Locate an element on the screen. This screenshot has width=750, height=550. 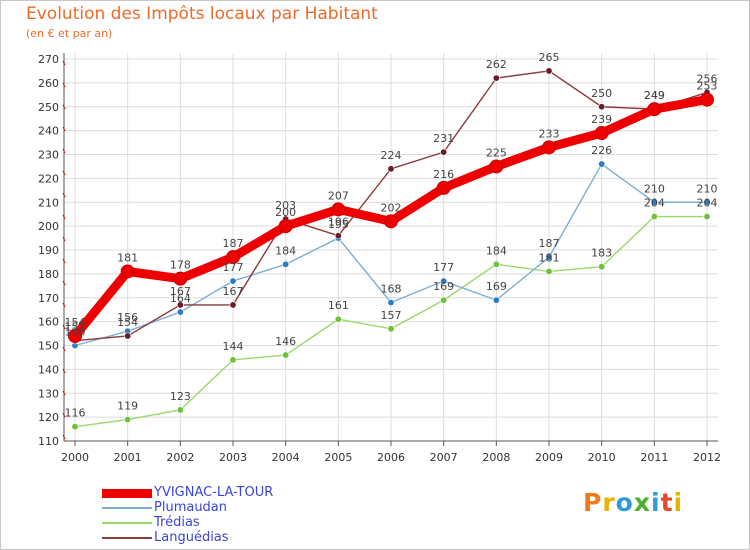
data-label-plumaudan: 150 is located at coordinates (75, 332).